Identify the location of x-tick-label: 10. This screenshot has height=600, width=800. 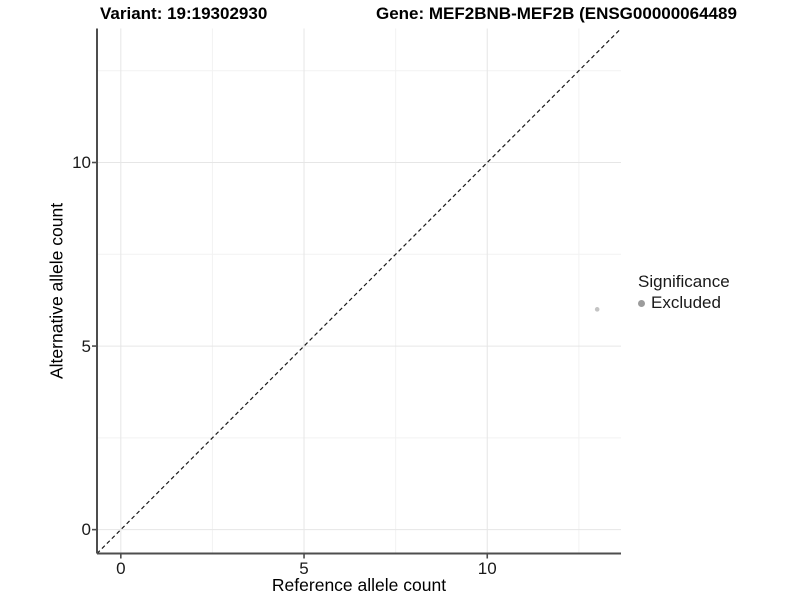
(487, 568).